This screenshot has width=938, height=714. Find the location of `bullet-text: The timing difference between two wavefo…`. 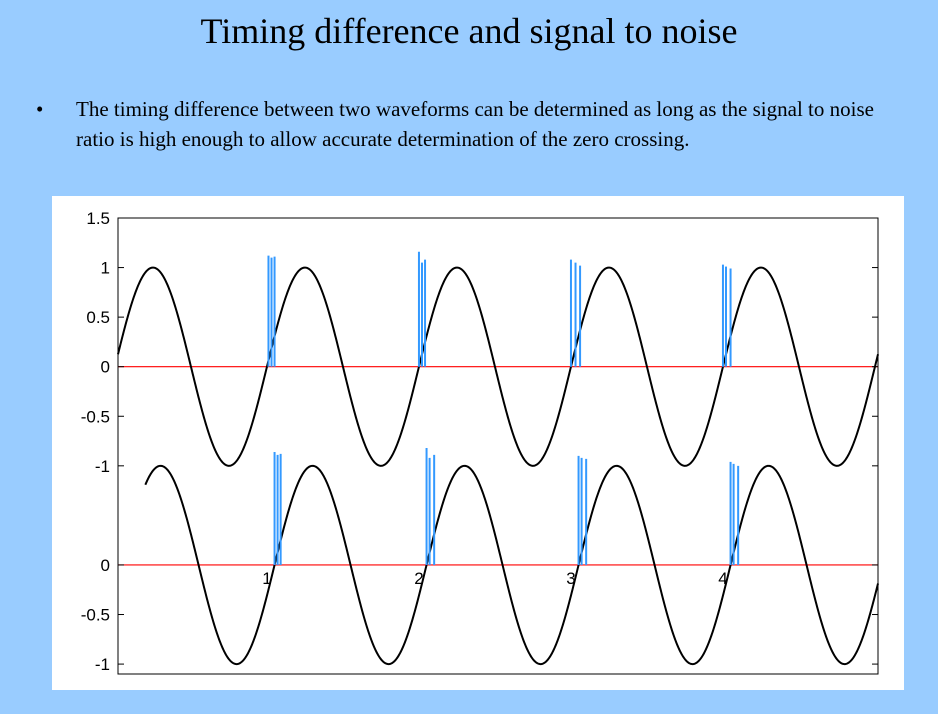

bullet-text: The timing difference between two wavefo… is located at coordinates (475, 124).